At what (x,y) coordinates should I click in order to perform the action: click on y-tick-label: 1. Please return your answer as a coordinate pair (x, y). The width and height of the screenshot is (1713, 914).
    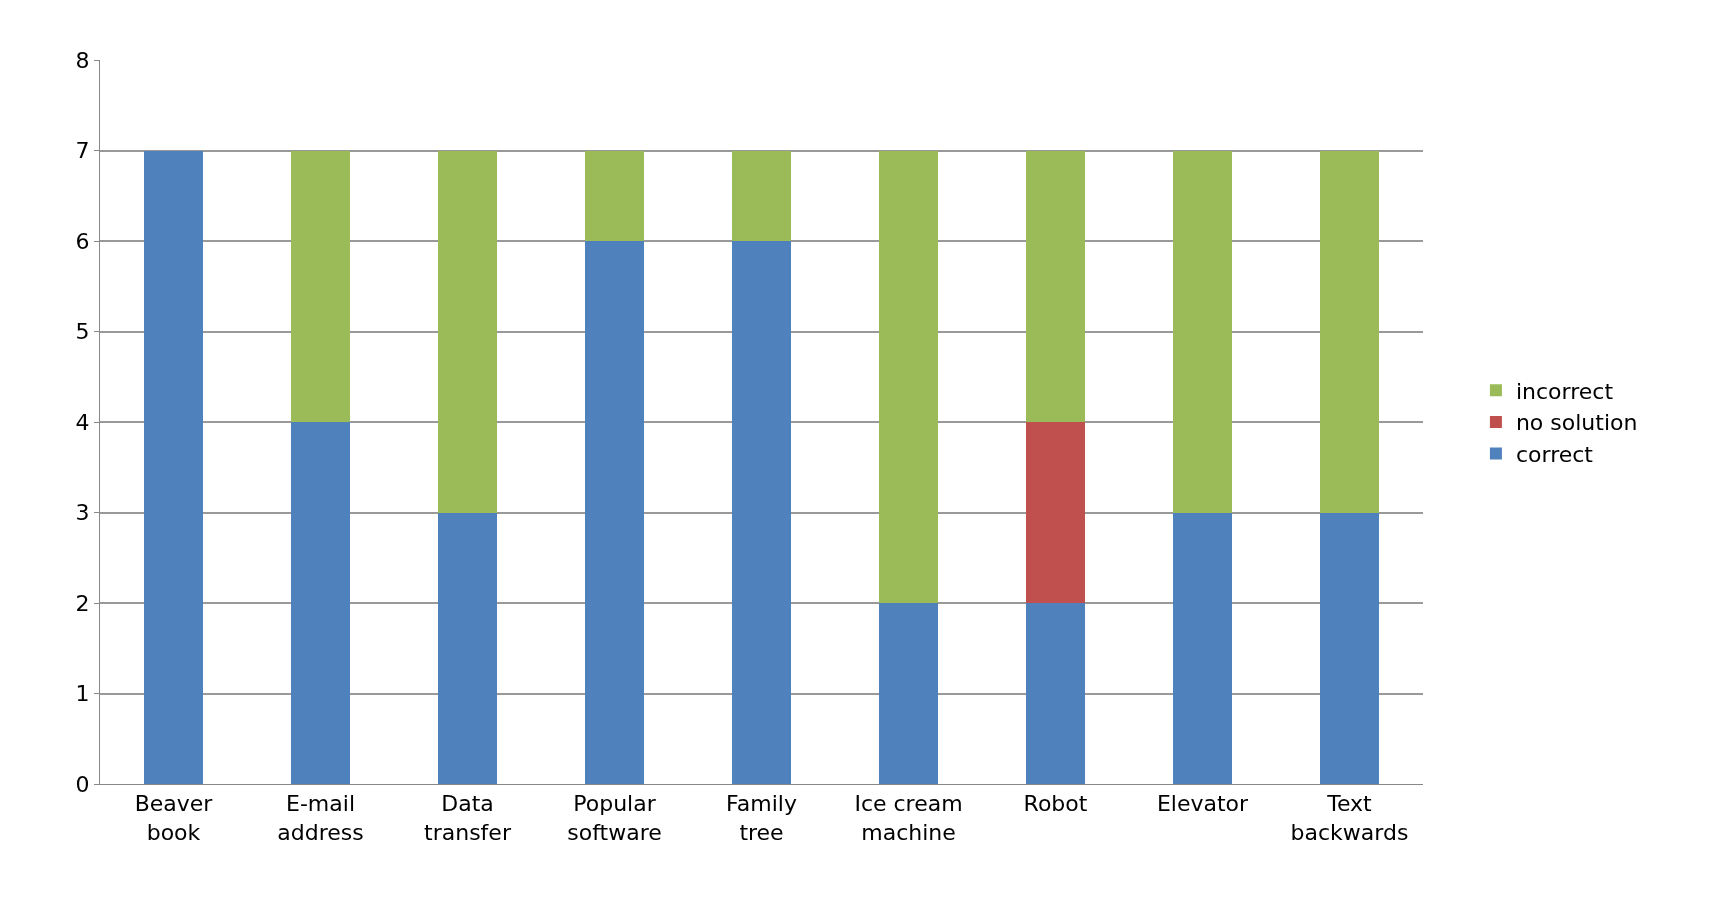
    Looking at the image, I should click on (82, 694).